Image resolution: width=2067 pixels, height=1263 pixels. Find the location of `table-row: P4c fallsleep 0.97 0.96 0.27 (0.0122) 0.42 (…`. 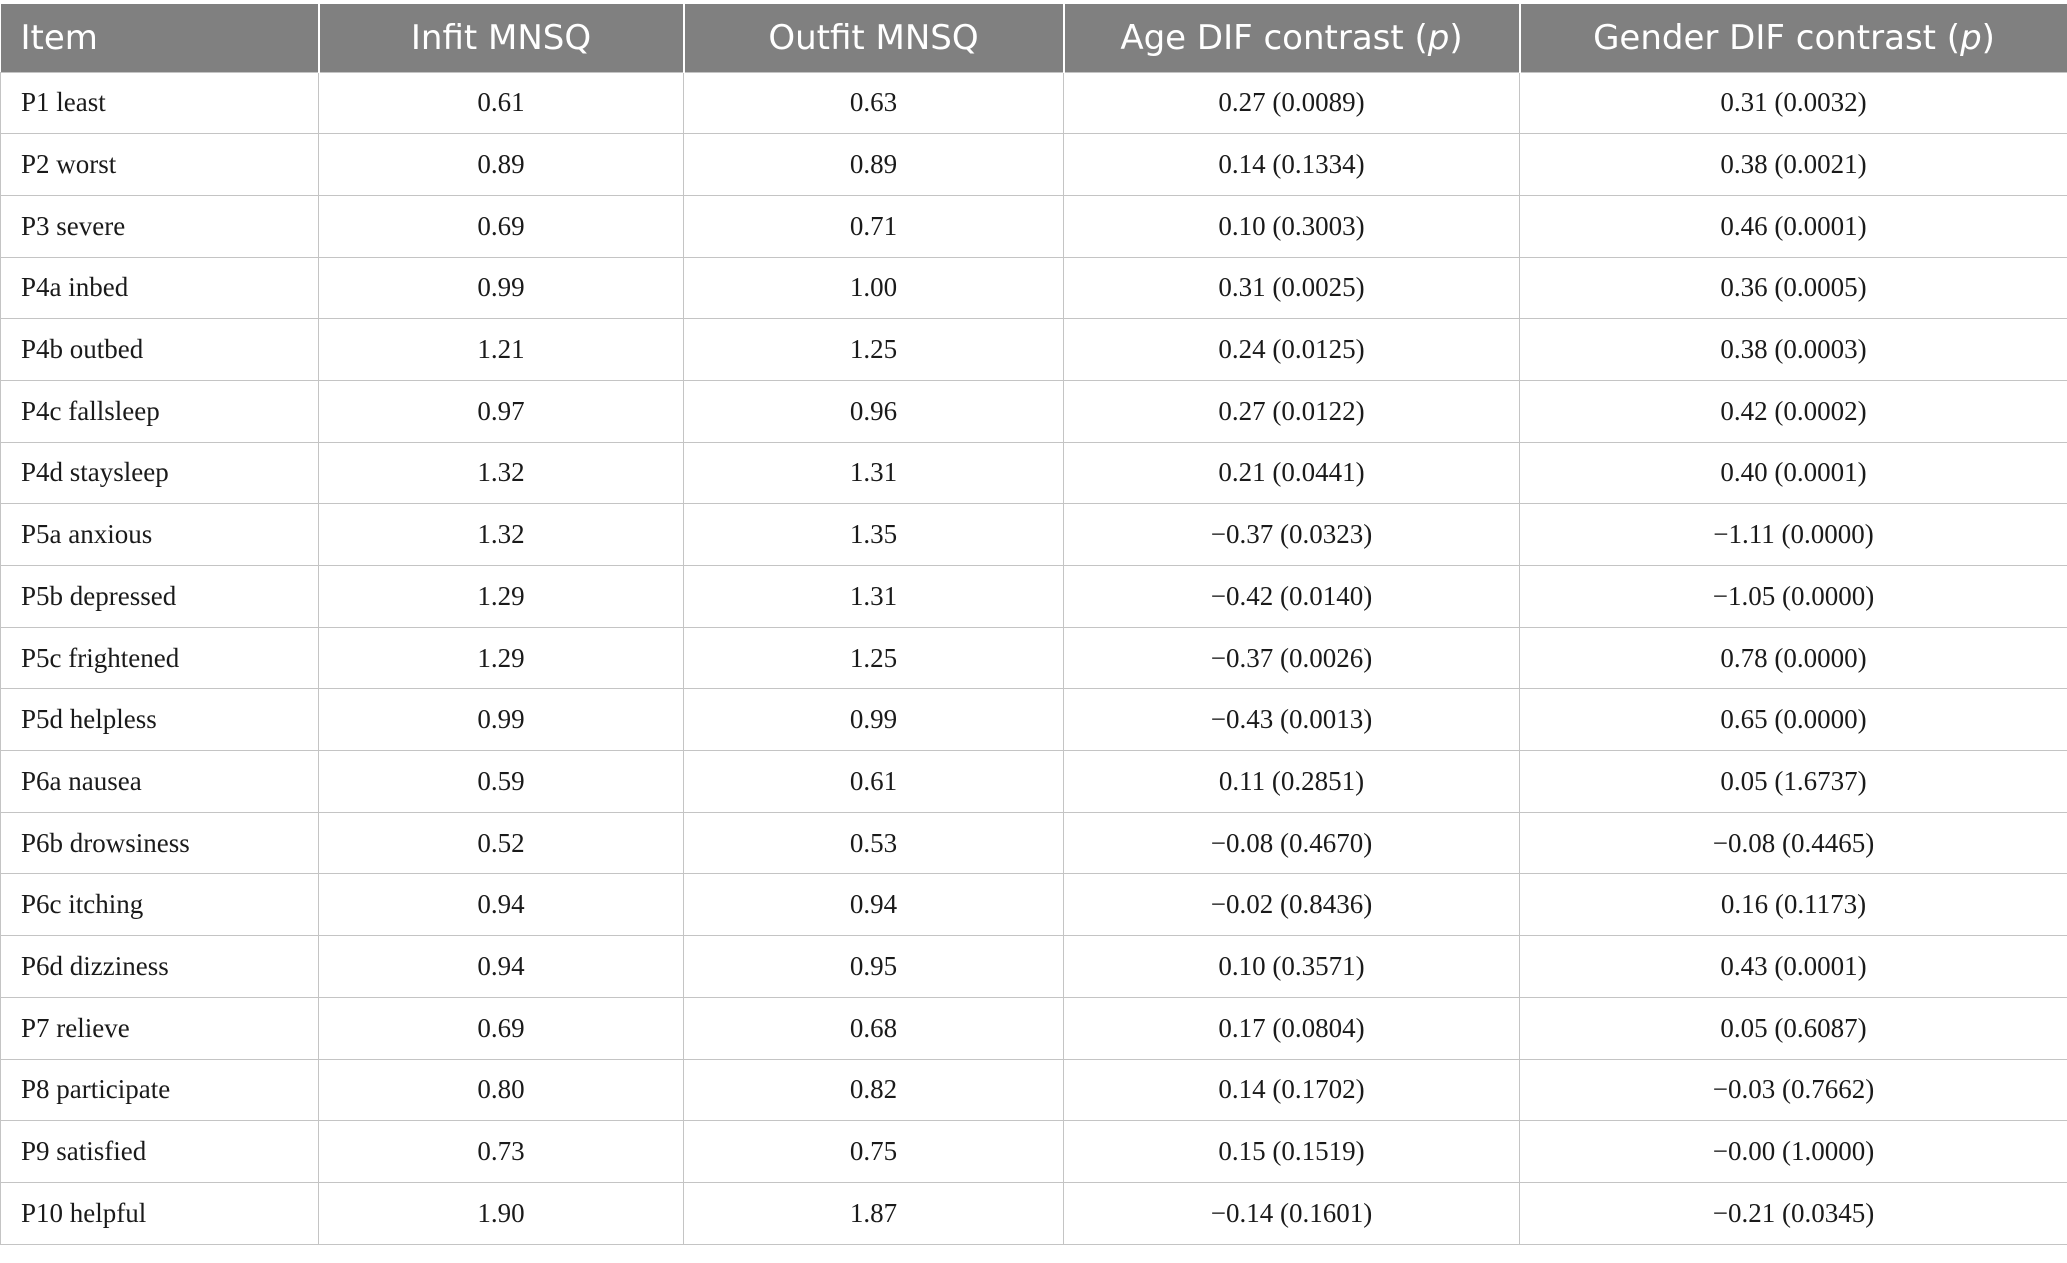

table-row: P4c fallsleep 0.97 0.96 0.27 (0.0122) 0.42 (… is located at coordinates (1033, 411).